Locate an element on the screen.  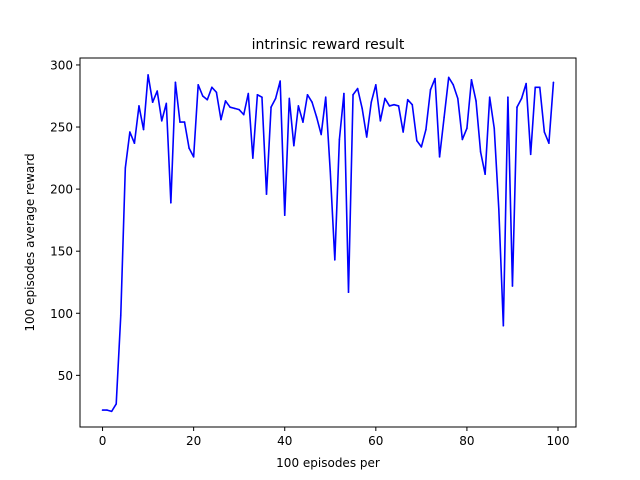
x-axis-label: 100 episodes per is located at coordinates (328, 463).